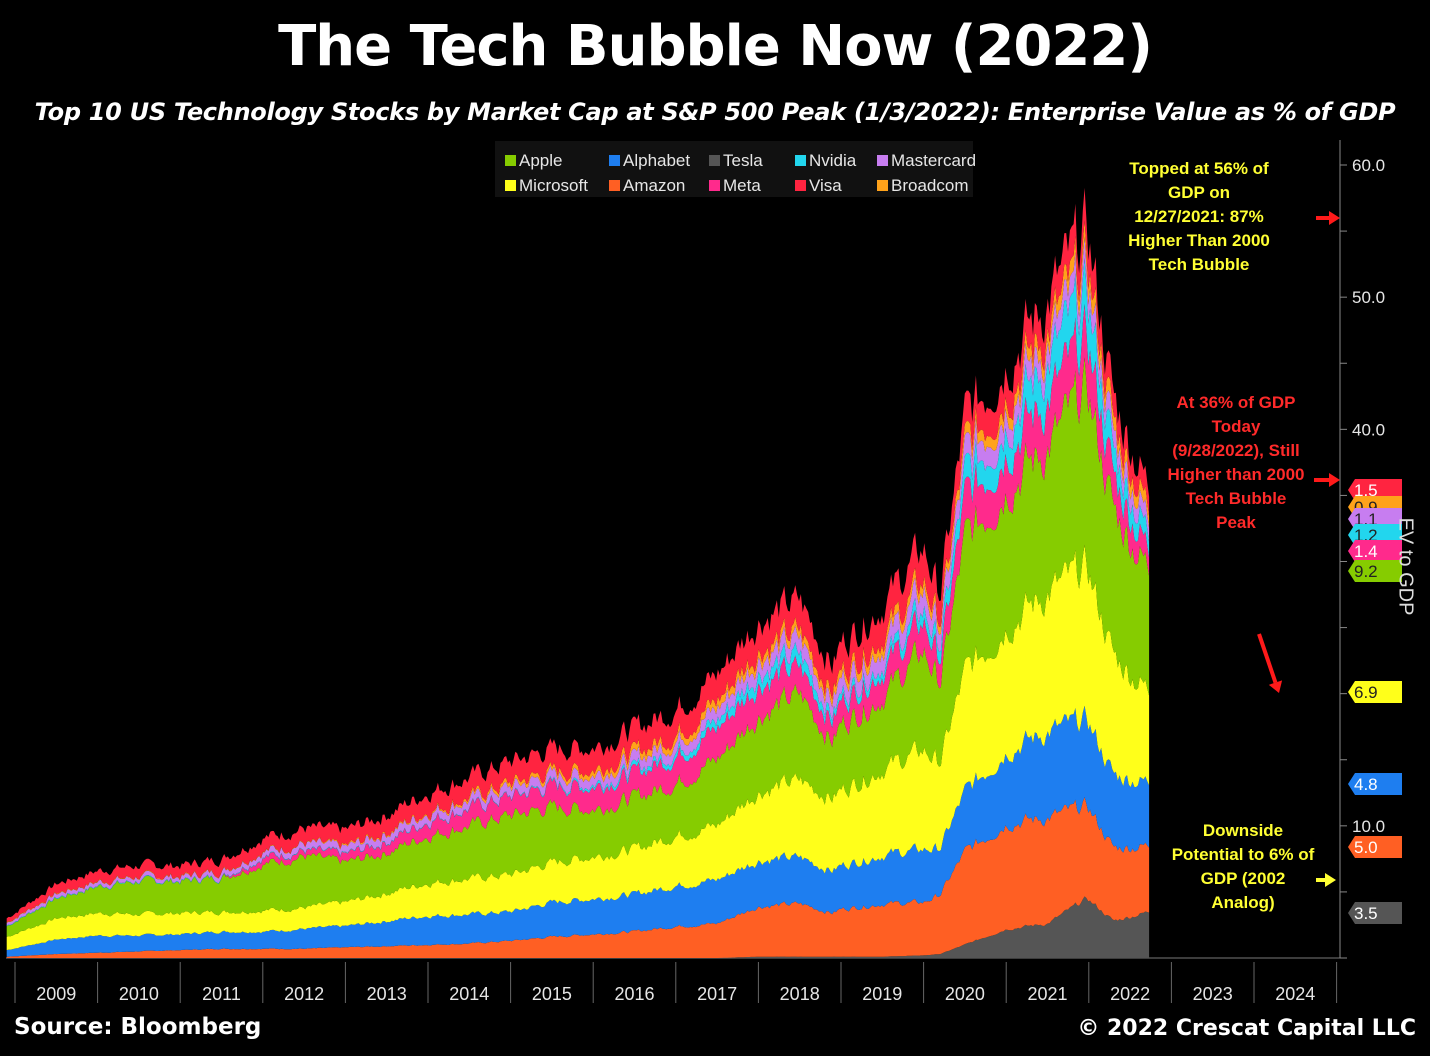 This screenshot has height=1056, width=1430. I want to click on value-tag-label: 9.2, so click(1366, 571).